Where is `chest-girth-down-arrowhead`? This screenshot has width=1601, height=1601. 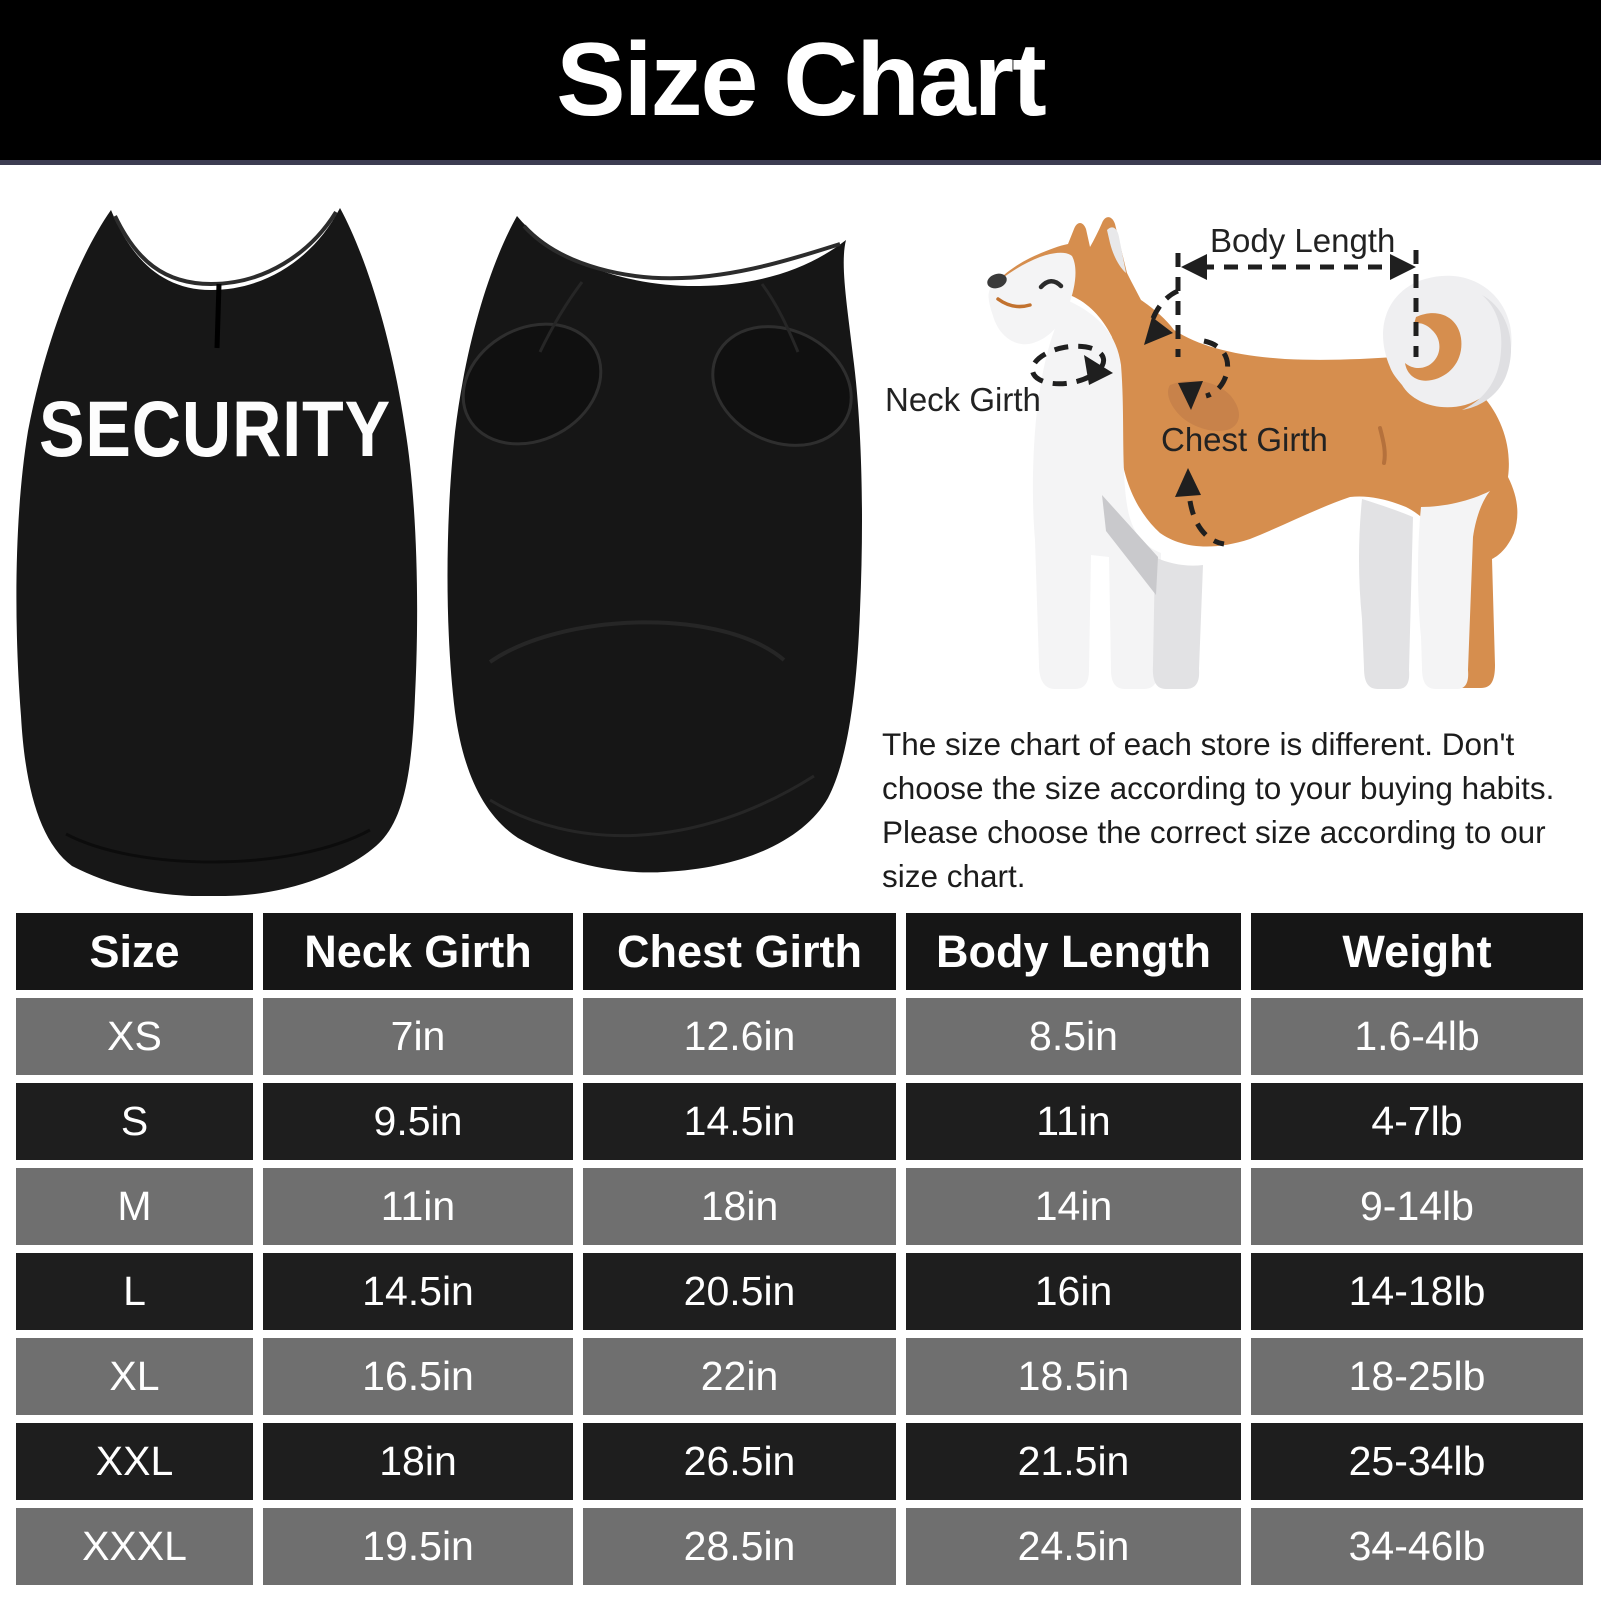
chest-girth-down-arrowhead is located at coordinates (1190, 395).